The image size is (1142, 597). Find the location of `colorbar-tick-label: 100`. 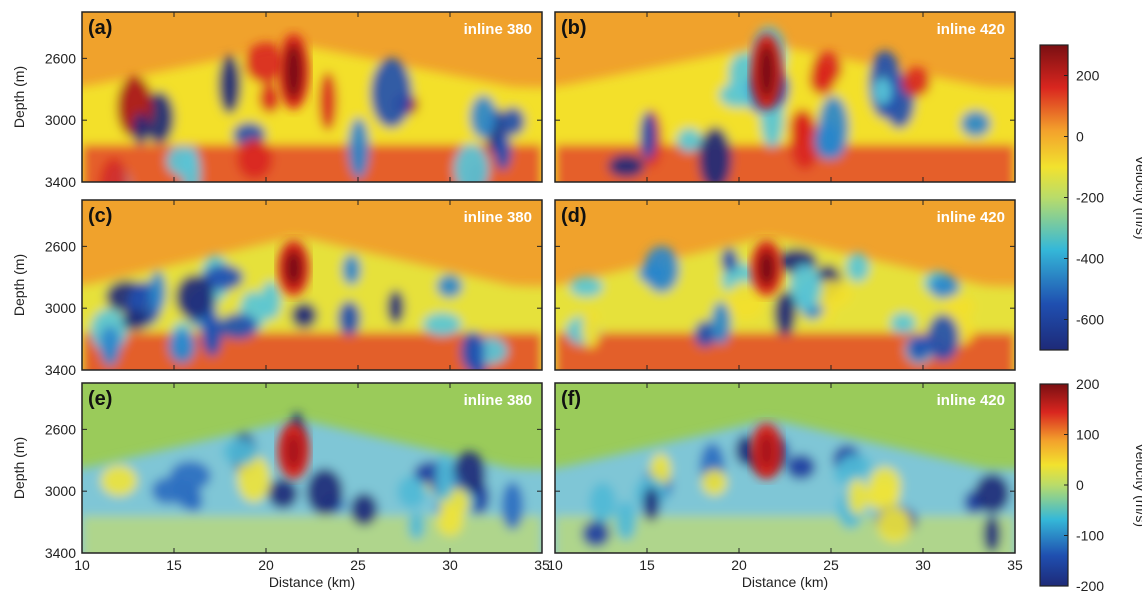

colorbar-tick-label: 100 is located at coordinates (1088, 435).